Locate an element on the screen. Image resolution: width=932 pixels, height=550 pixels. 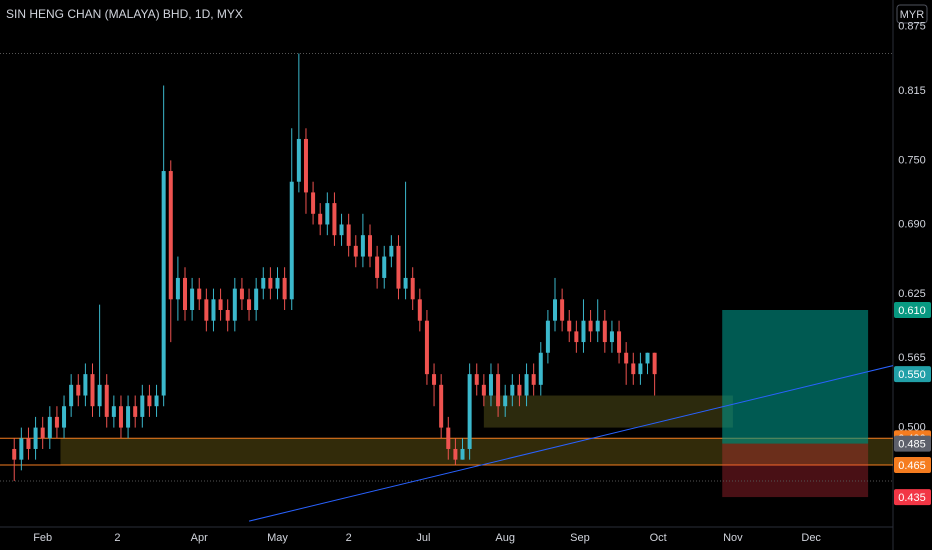
x-tick-label: Dec is located at coordinates (811, 538).